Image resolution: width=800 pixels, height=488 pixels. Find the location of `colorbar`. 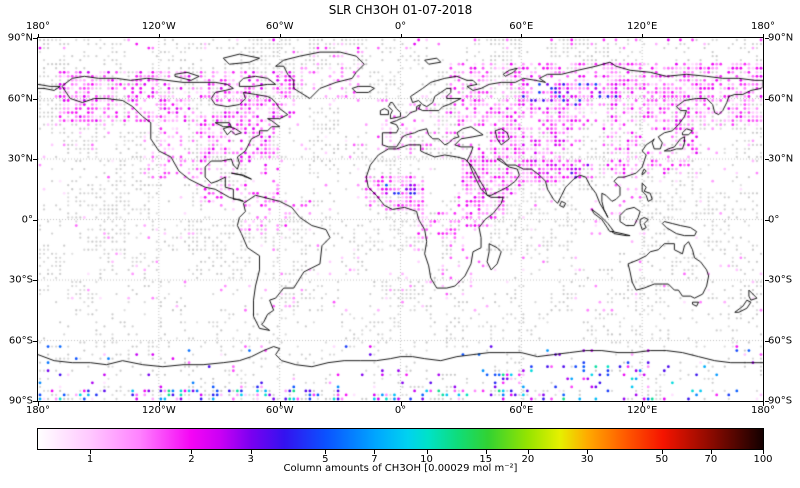

colorbar is located at coordinates (400, 439).